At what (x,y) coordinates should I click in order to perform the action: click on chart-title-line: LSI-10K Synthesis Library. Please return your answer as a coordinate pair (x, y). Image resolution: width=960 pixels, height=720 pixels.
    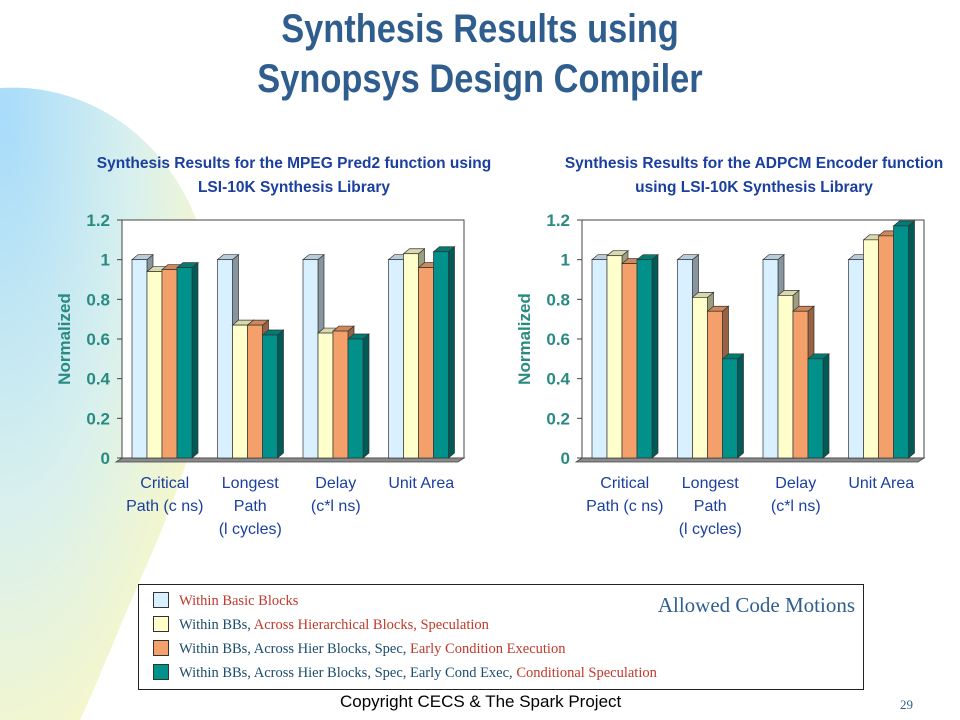
    Looking at the image, I should click on (294, 187).